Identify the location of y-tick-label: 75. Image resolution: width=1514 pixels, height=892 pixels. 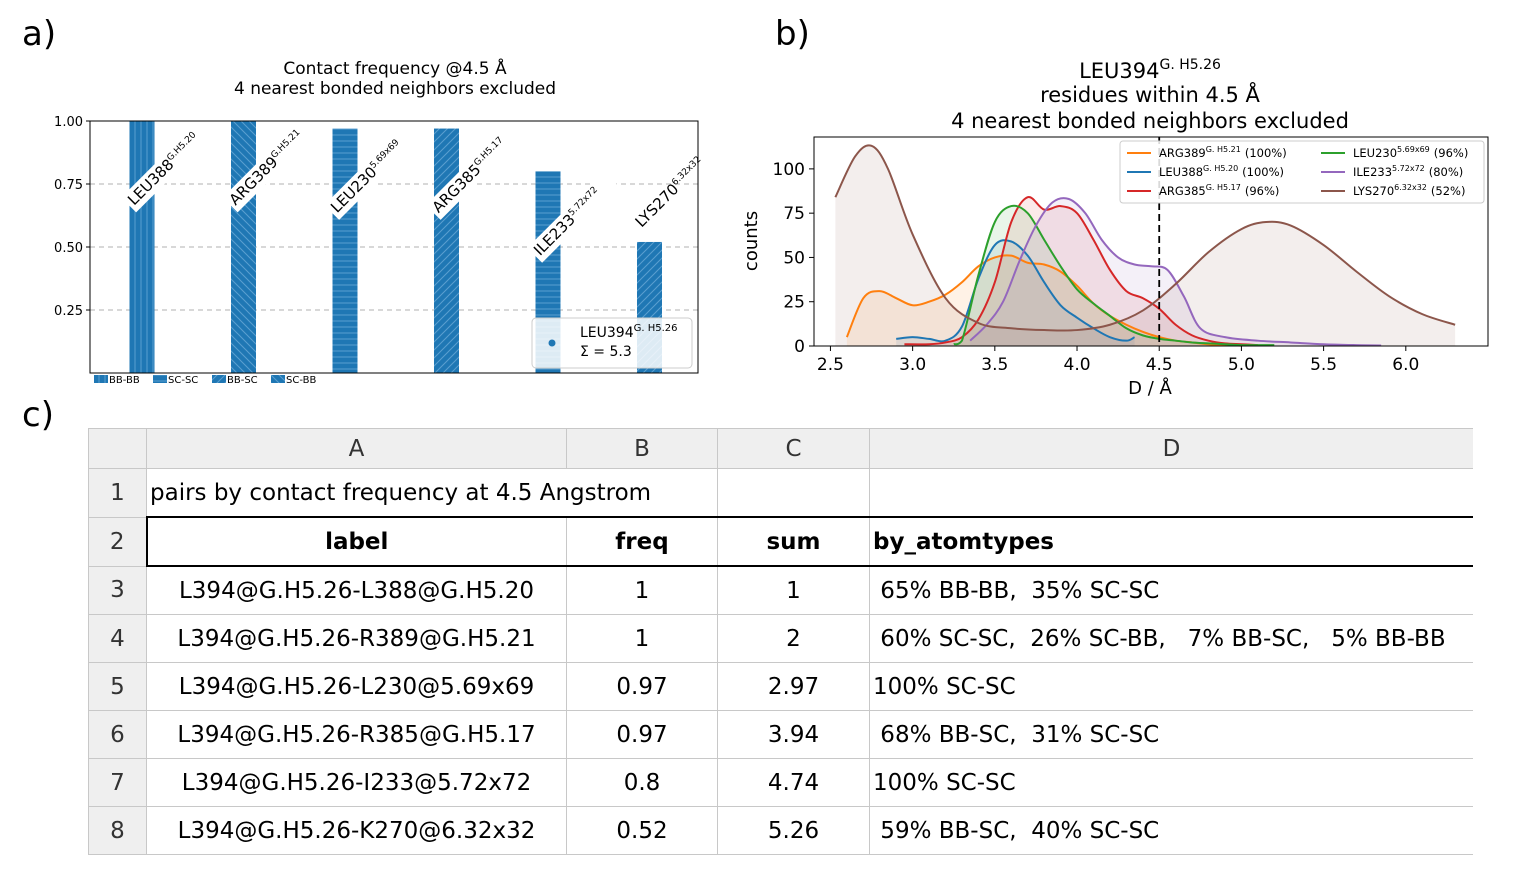
(794, 214).